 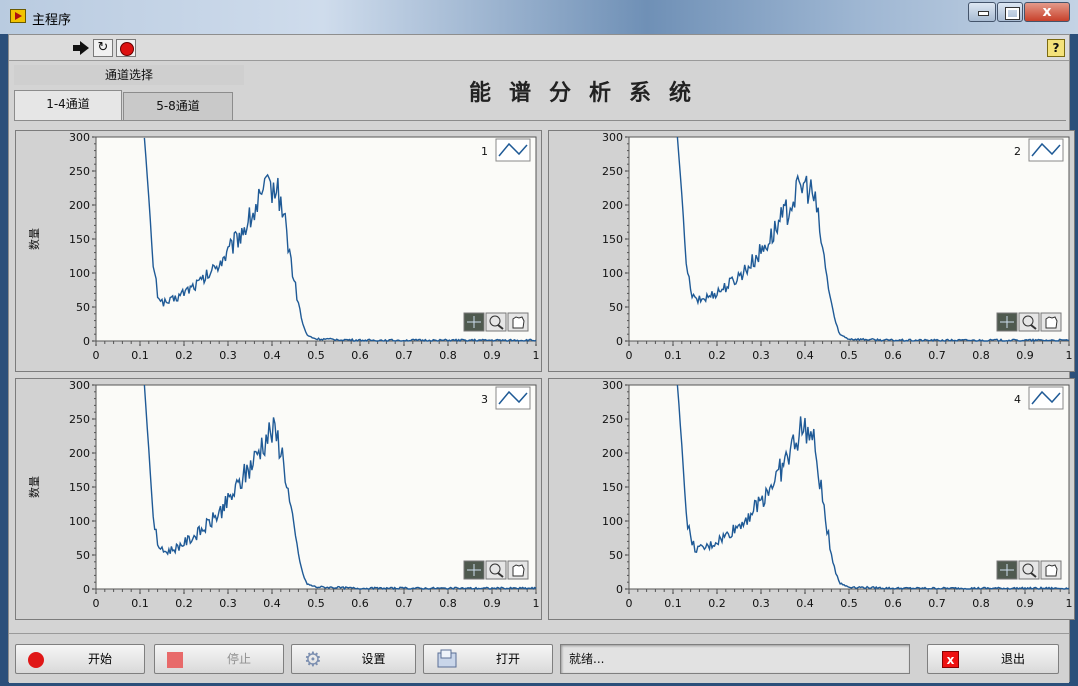 What do you see at coordinates (488, 659) in the screenshot?
I see `open-button: 打开` at bounding box center [488, 659].